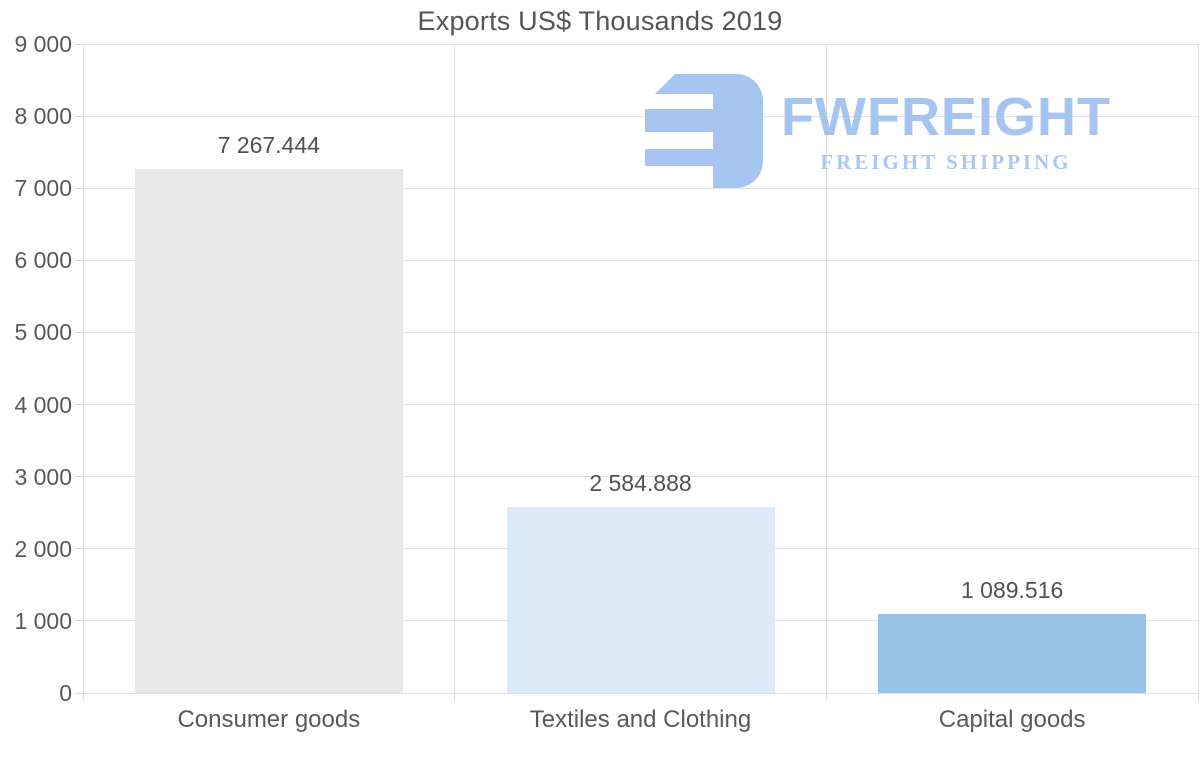 The height and width of the screenshot is (763, 1200). I want to click on y-axis-label: 2 000, so click(43, 548).